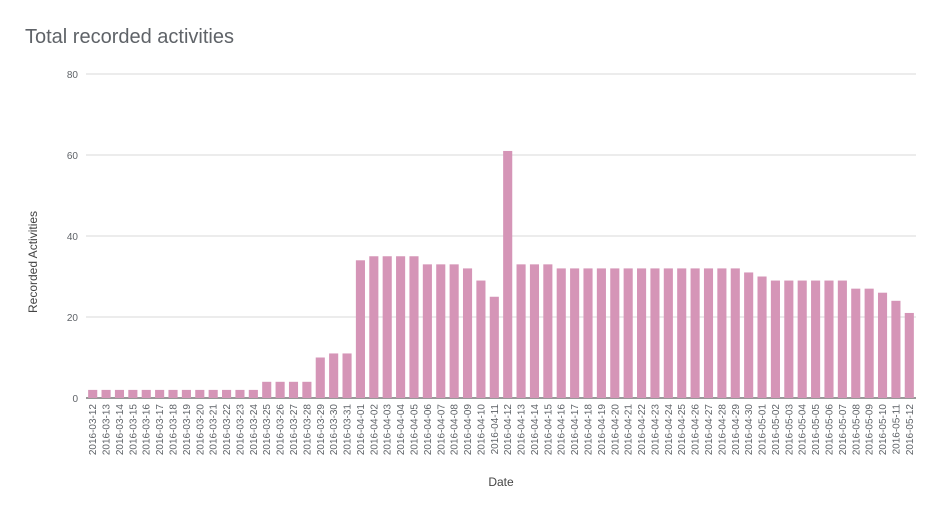 Image resolution: width=942 pixels, height=515 pixels. I want to click on x-tick-label: 2016-04-15, so click(548, 430).